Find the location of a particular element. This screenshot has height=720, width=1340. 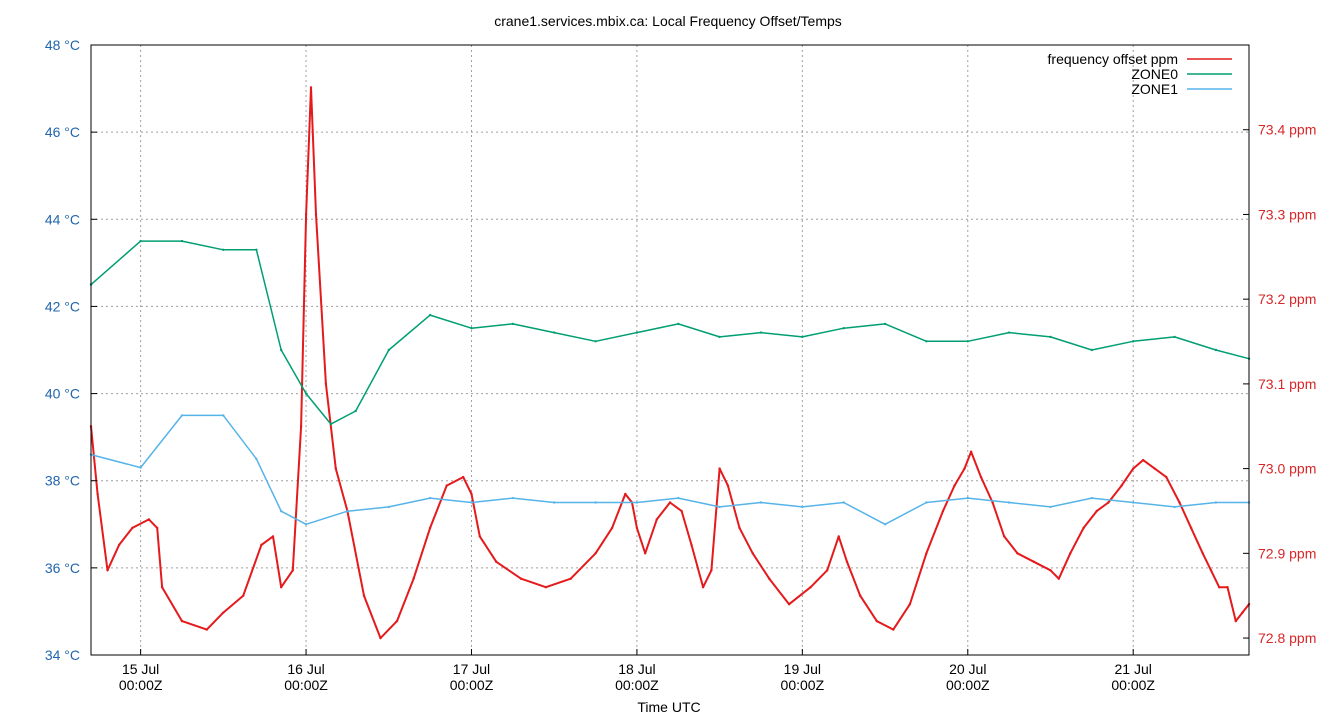

y-right-tick-label: 73.0 ppm is located at coordinates (1287, 469).